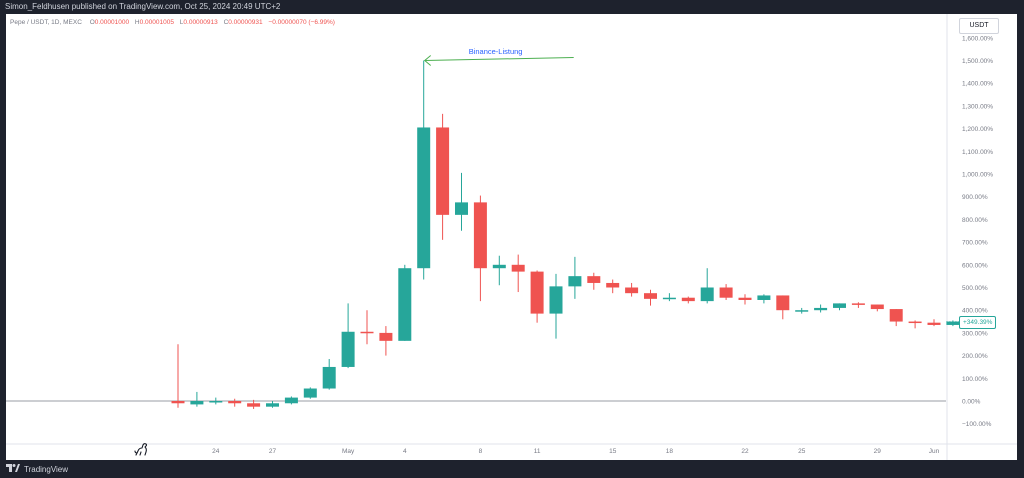 This screenshot has height=478, width=1024. What do you see at coordinates (975, 265) in the screenshot?
I see `y-tick-label: 600.00%` at bounding box center [975, 265].